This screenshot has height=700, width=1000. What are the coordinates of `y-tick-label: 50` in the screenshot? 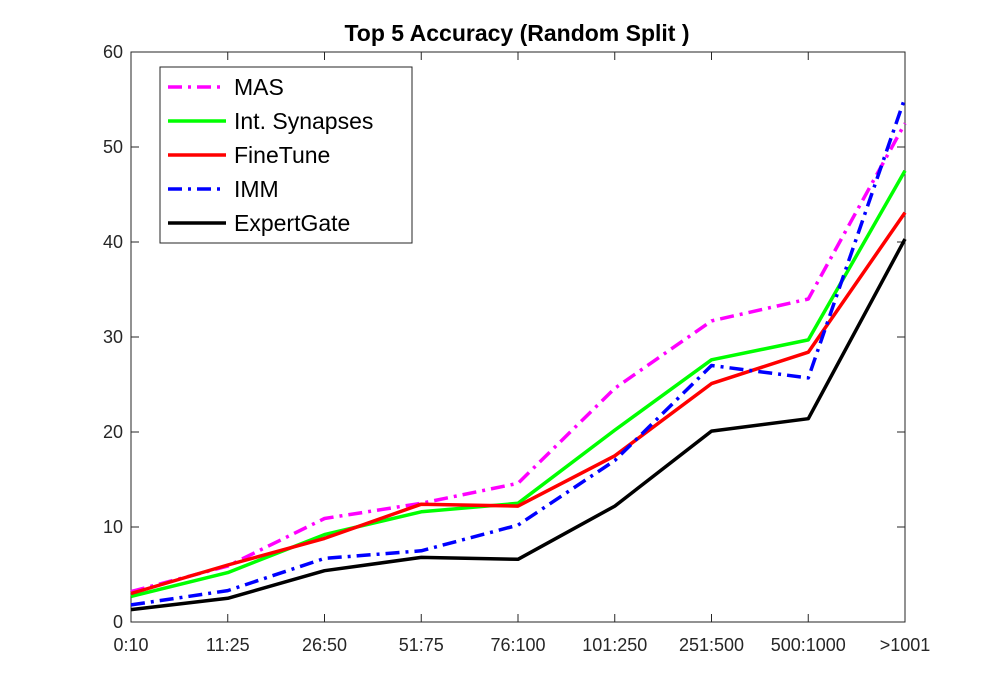 It's located at (113, 147).